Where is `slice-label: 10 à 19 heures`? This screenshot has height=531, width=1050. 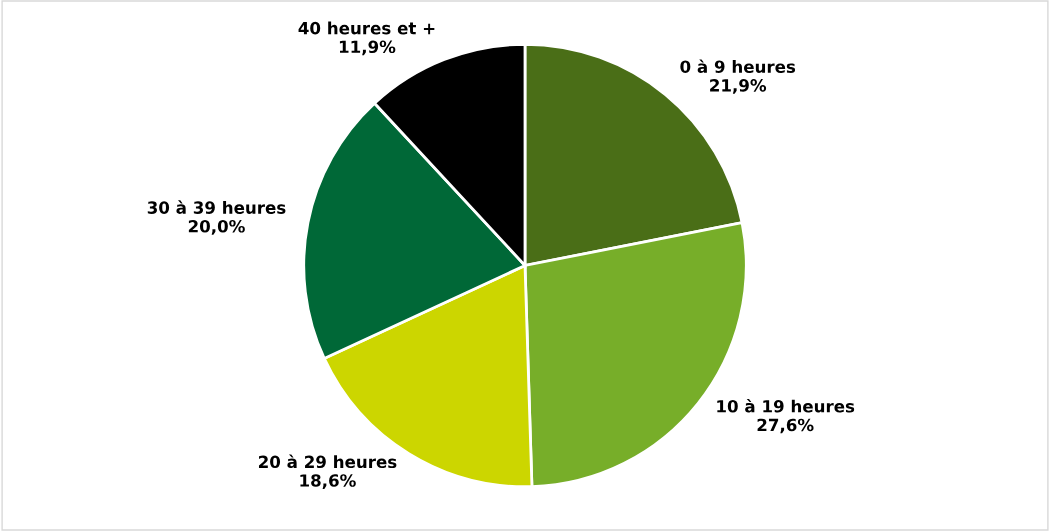
slice-label: 10 à 19 heures is located at coordinates (786, 406).